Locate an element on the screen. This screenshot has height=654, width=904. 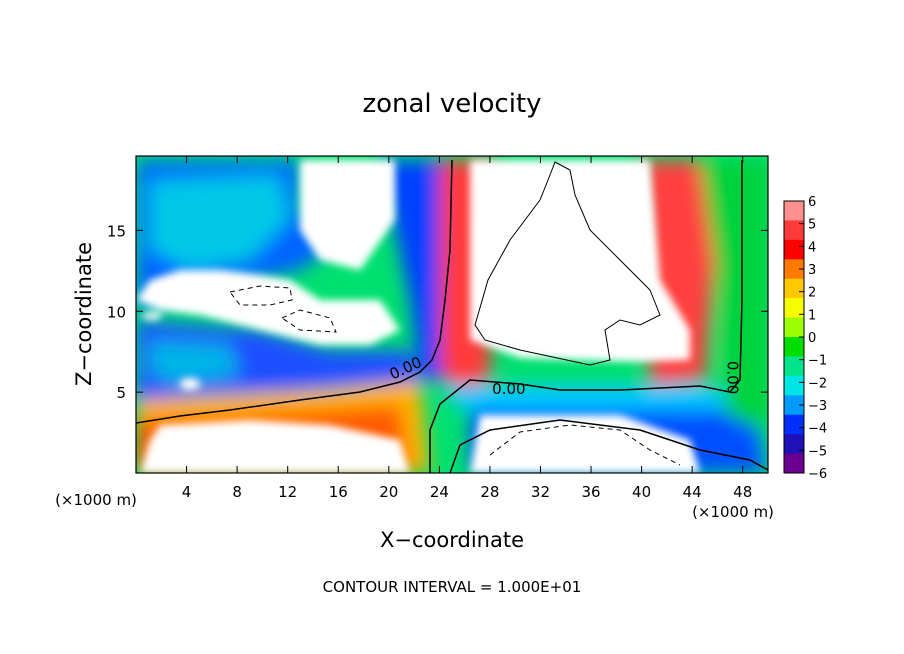
x-tick-label: 48 is located at coordinates (742, 492).